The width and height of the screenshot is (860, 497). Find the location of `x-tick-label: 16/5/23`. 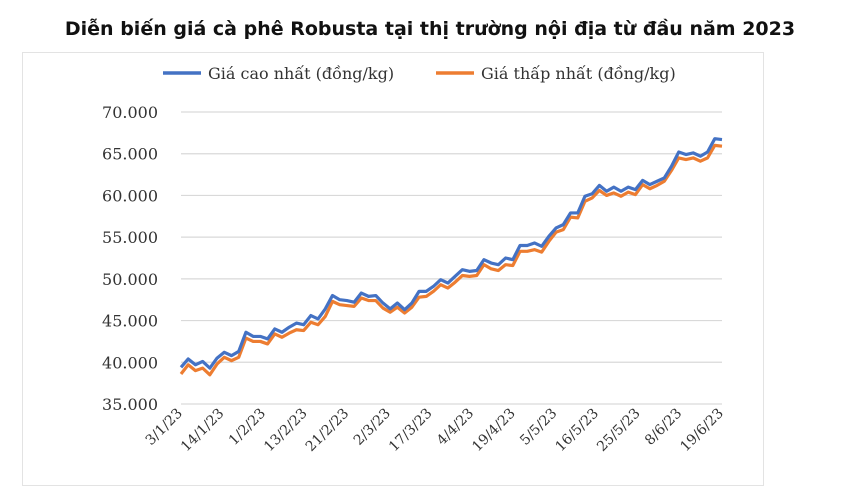

x-tick-label: 16/5/23 is located at coordinates (576, 430).